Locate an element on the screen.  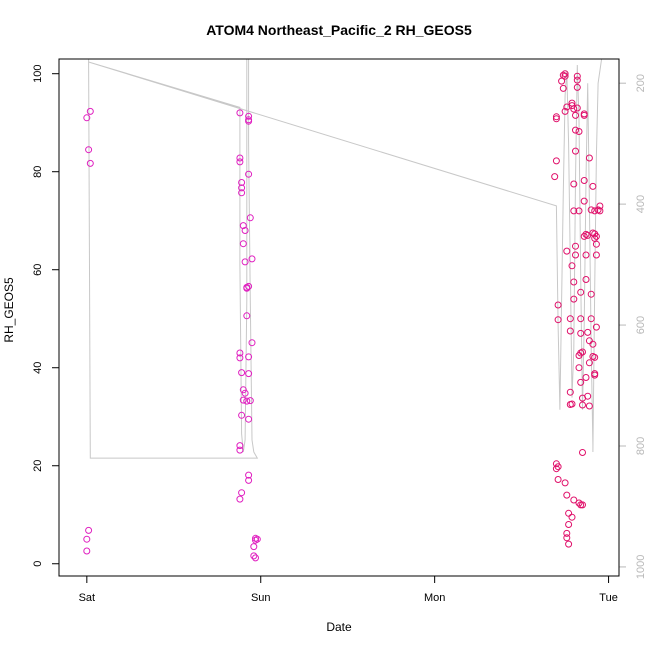
y2-tick-label: 400 is located at coordinates (641, 204).